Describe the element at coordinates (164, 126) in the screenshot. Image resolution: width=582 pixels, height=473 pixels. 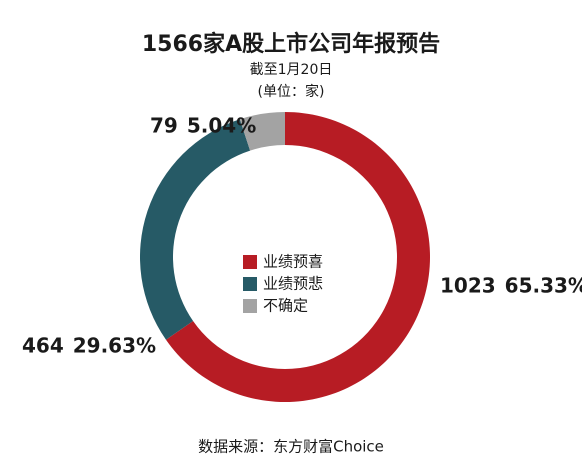
I see `value-label: 79` at that location.